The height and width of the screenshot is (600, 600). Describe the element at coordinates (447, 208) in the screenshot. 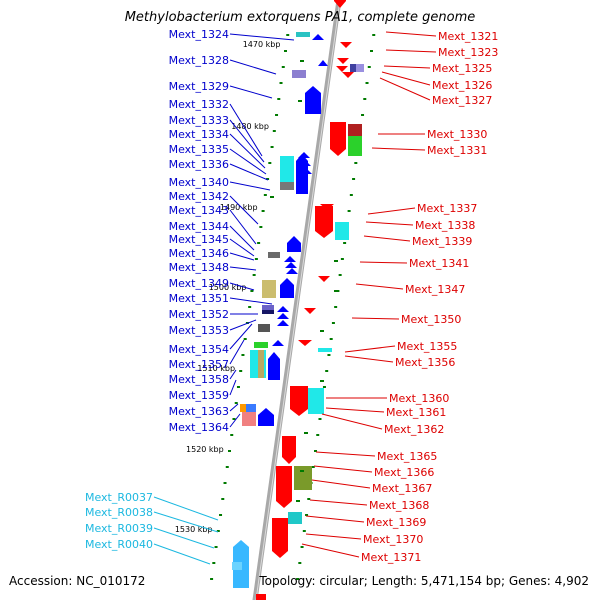

I see `gene-label-minus: Mext_1337` at that location.